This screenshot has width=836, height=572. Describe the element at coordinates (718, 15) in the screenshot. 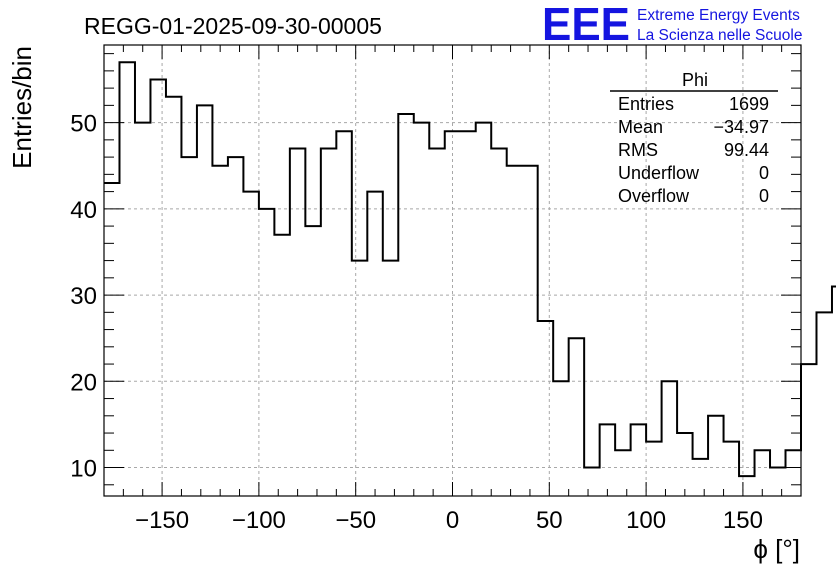

I see `logo-line-1: Extreme Energy Events` at that location.